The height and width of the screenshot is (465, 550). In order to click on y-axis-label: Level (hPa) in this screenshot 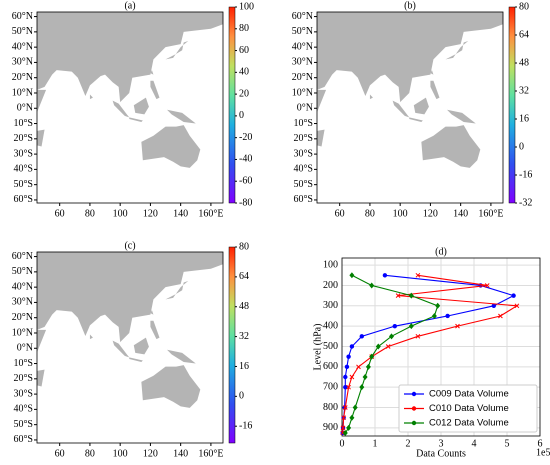, I will do `click(317, 347)`.